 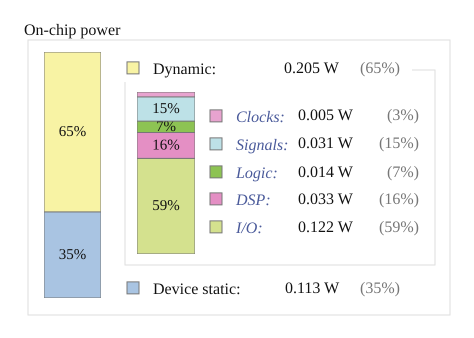 I want to click on legend-label: Logic:, so click(x=256, y=173).